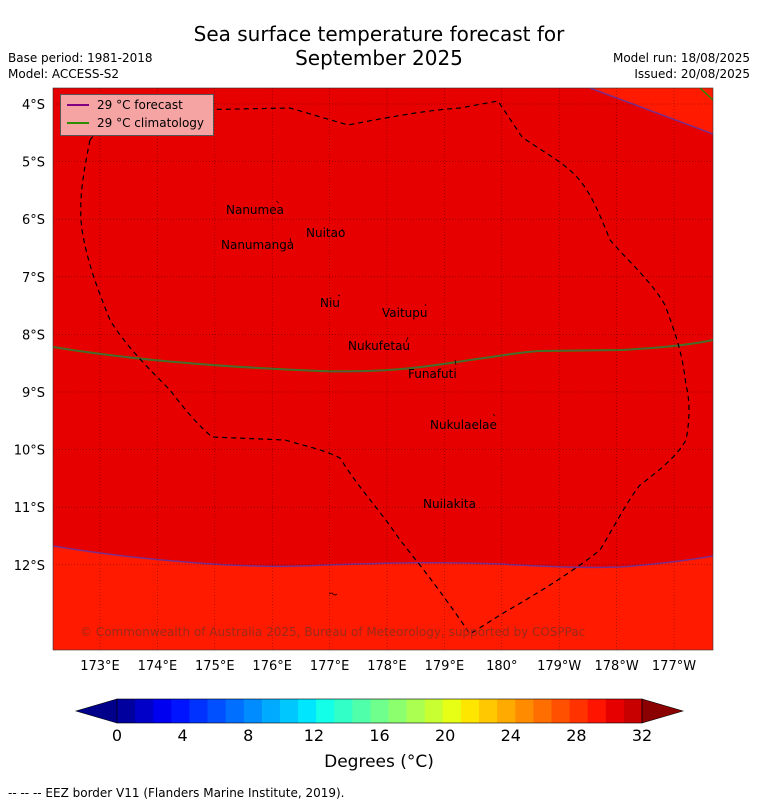 The width and height of the screenshot is (758, 804). Describe the element at coordinates (183, 735) in the screenshot. I see `colorbar-tick-label: 4` at that location.